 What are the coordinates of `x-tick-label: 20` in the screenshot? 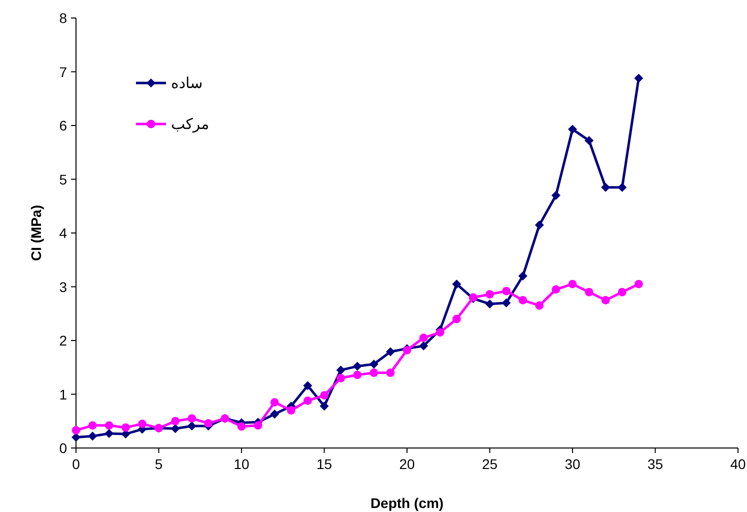 It's located at (407, 464).